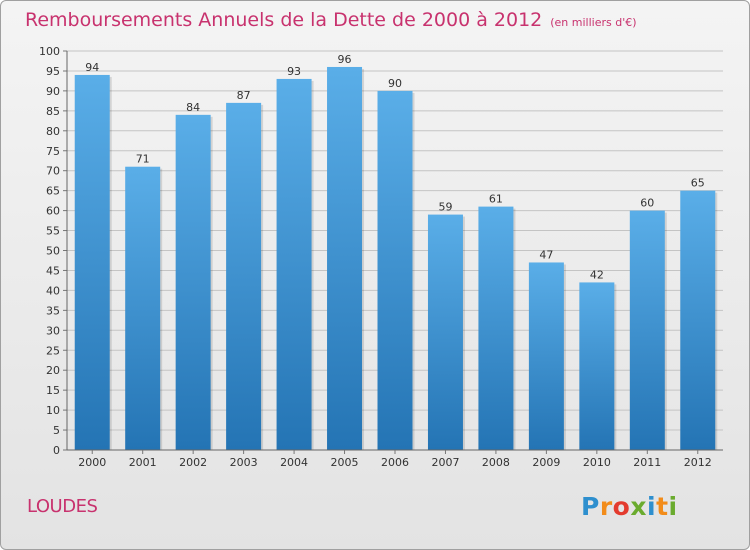 The width and height of the screenshot is (750, 550). I want to click on y-tick-label: 60, so click(53, 211).